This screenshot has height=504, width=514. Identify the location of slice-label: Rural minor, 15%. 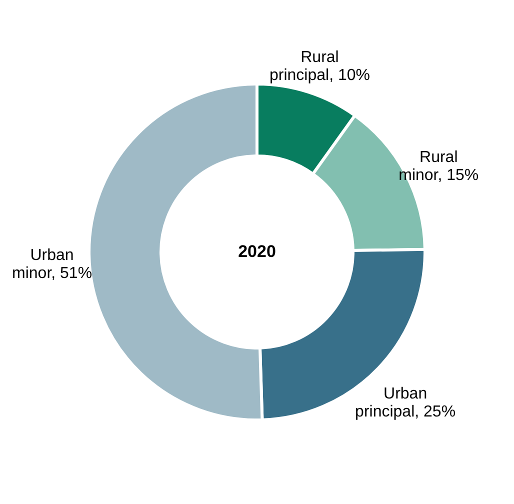
(438, 166).